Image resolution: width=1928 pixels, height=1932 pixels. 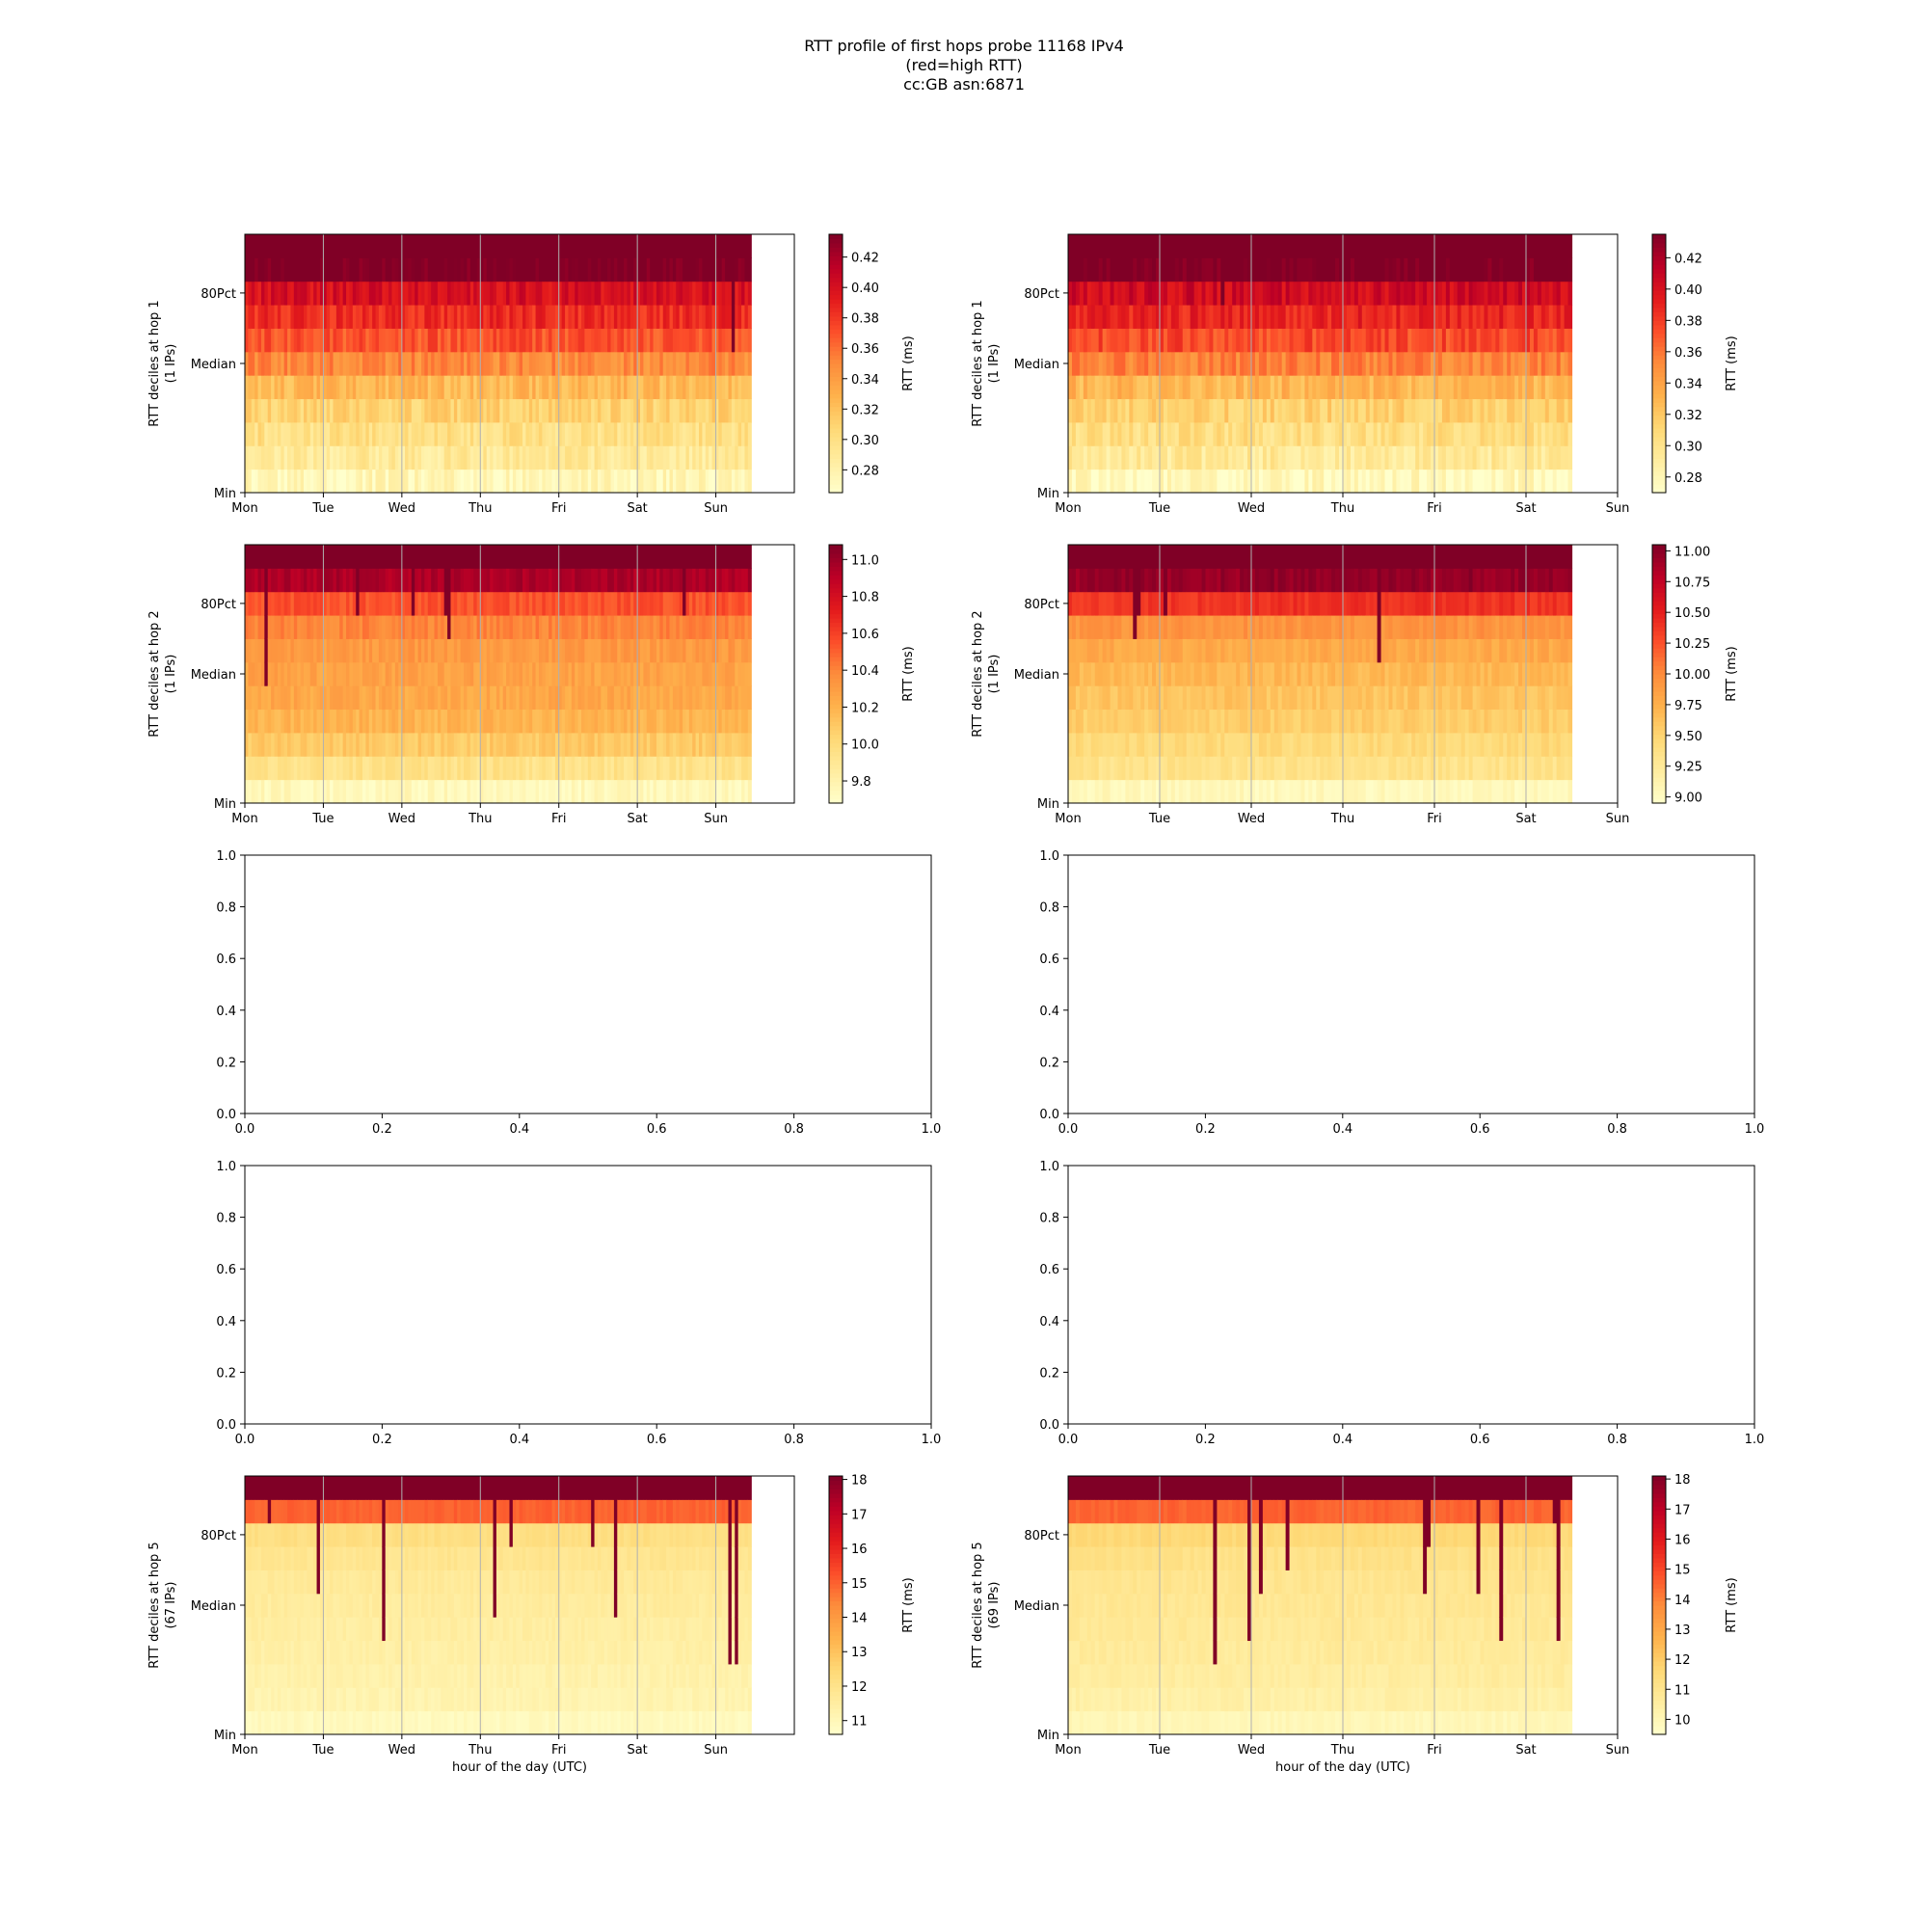 What do you see at coordinates (1251, 508) in the screenshot?
I see `x-tick-label: Wed` at bounding box center [1251, 508].